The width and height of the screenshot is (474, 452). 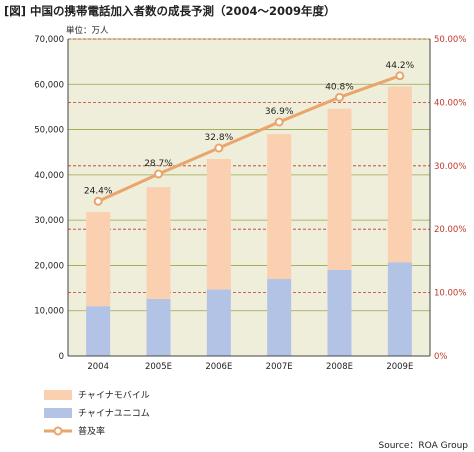 What do you see at coordinates (98, 367) in the screenshot?
I see `x-tick-label: 2004` at bounding box center [98, 367].